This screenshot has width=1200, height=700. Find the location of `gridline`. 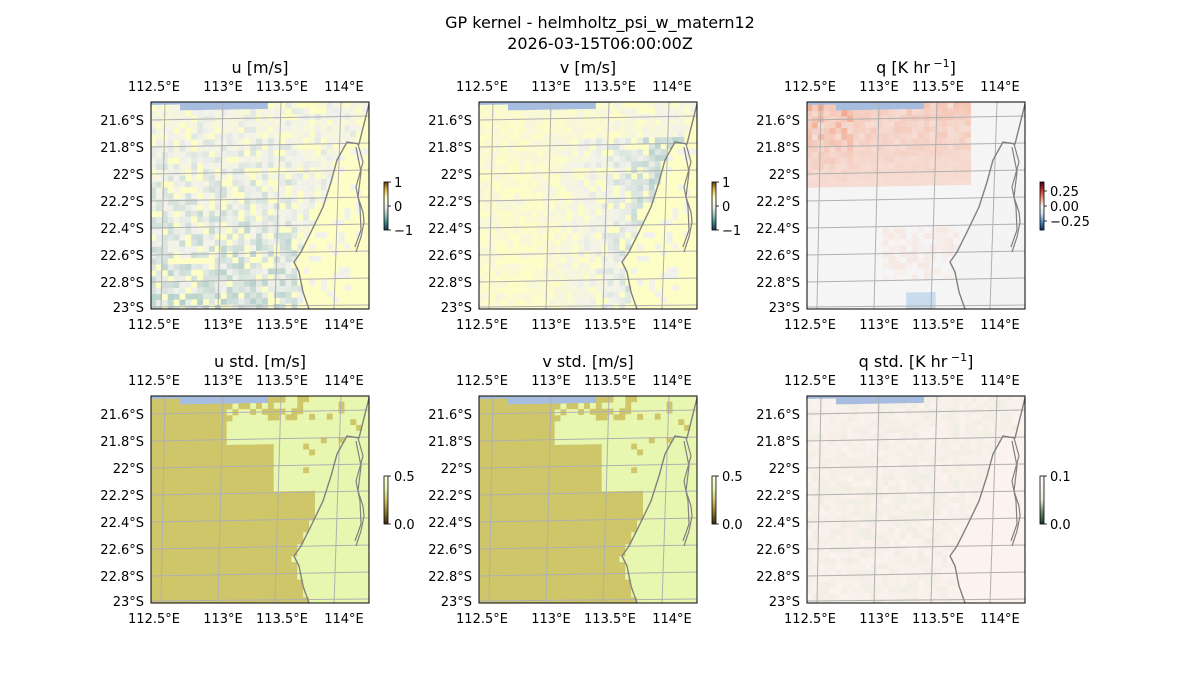

gridline is located at coordinates (916, 253).